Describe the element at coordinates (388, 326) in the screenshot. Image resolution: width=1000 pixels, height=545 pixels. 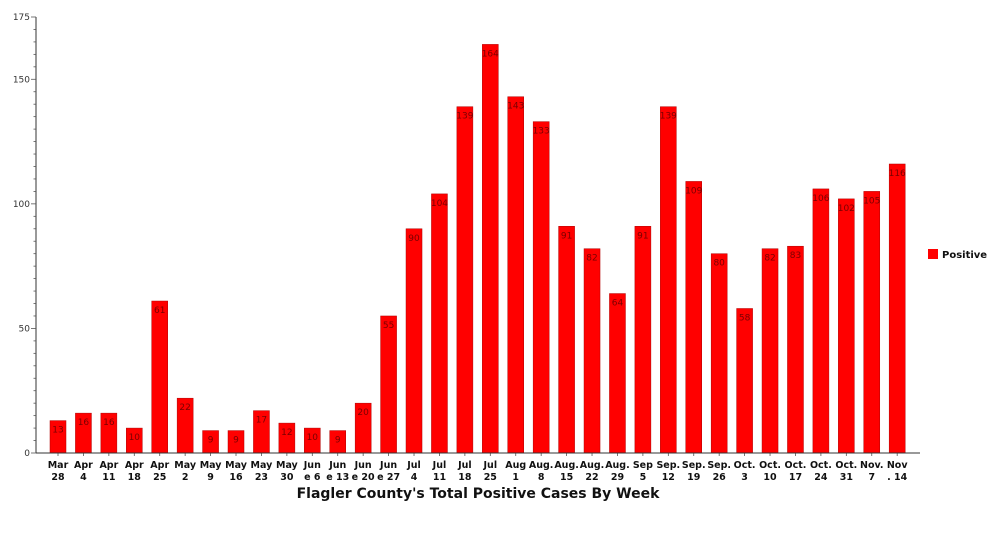
I see `data-label: 55` at that location.